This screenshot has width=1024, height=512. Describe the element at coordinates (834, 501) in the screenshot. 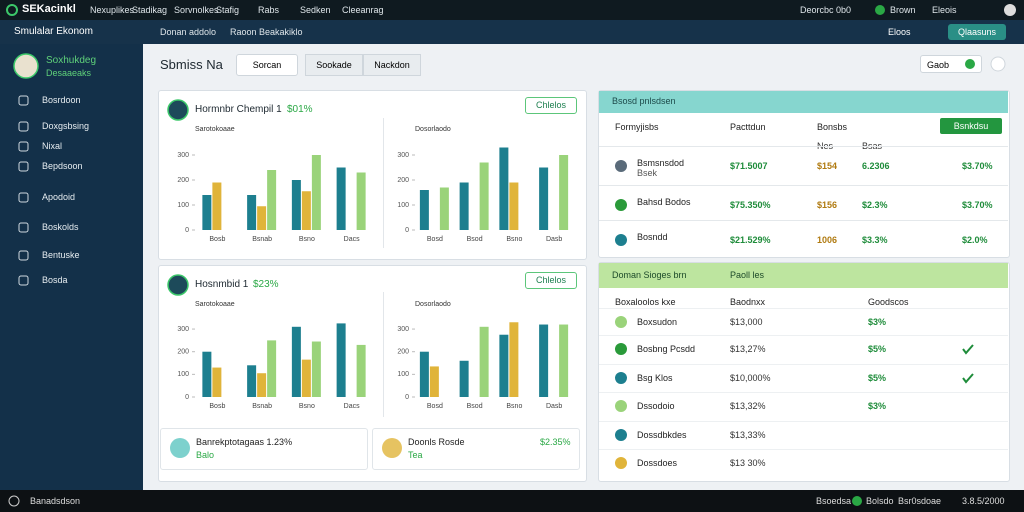

I see `footer-item: Bsoedsa` at that location.